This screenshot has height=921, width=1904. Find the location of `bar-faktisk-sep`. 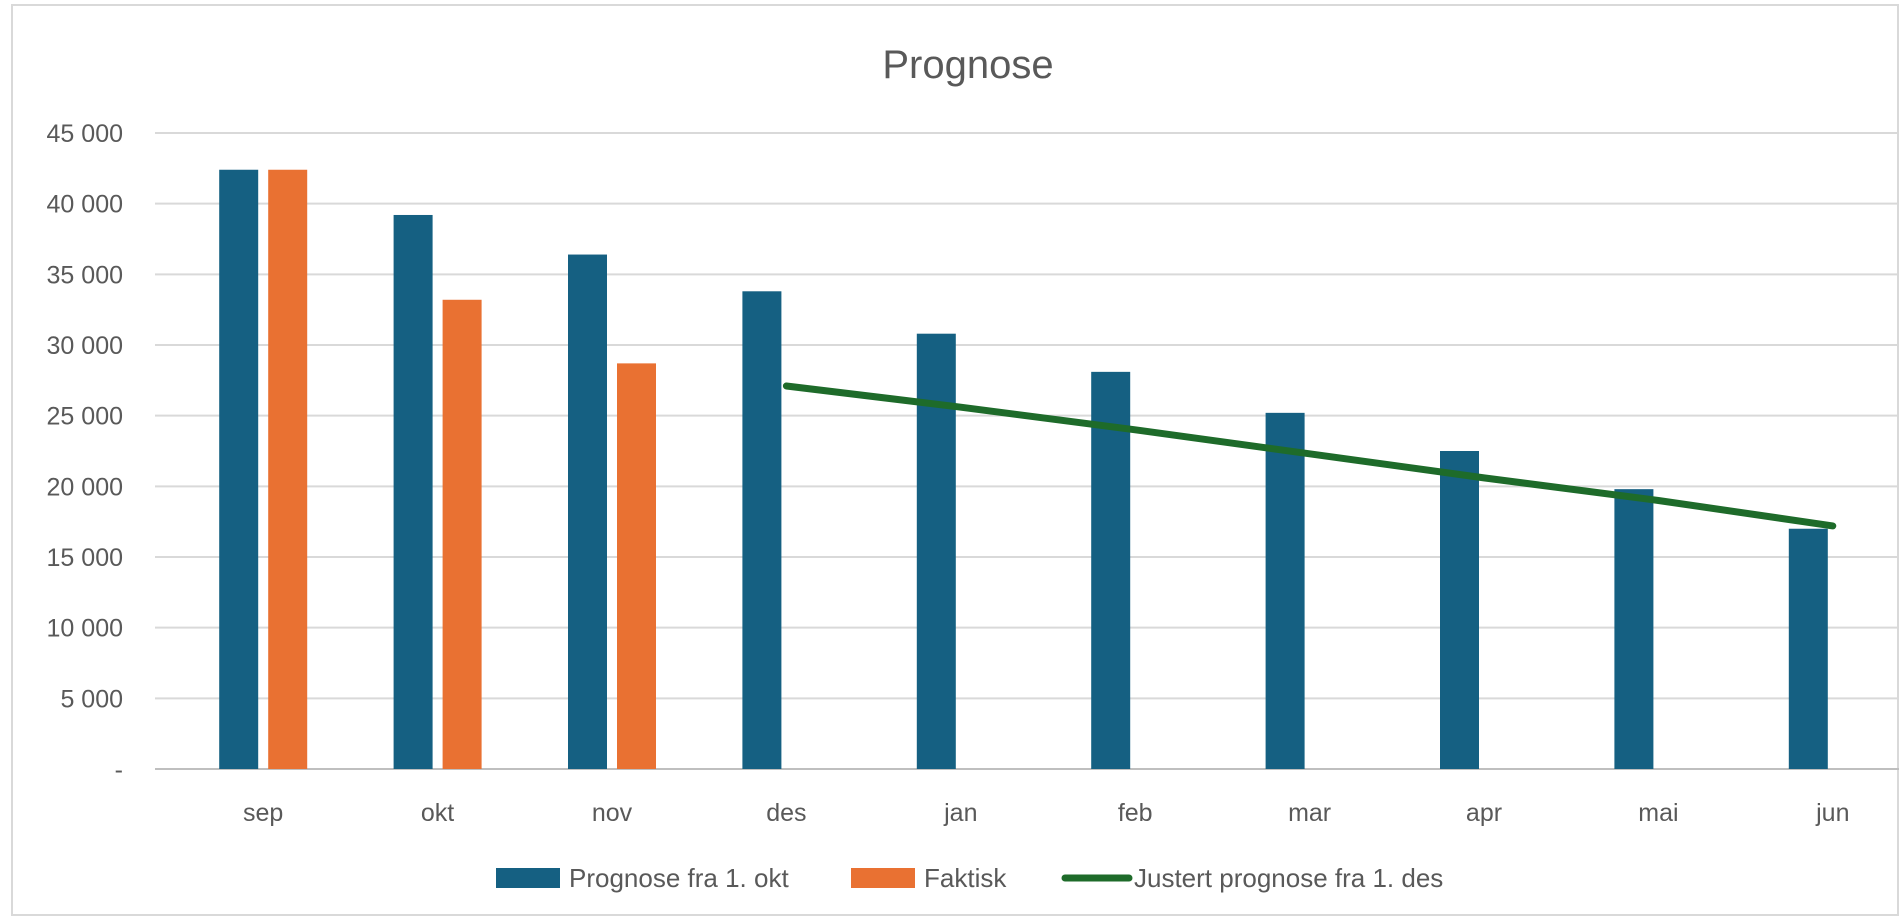

bar-faktisk-sep is located at coordinates (288, 469).